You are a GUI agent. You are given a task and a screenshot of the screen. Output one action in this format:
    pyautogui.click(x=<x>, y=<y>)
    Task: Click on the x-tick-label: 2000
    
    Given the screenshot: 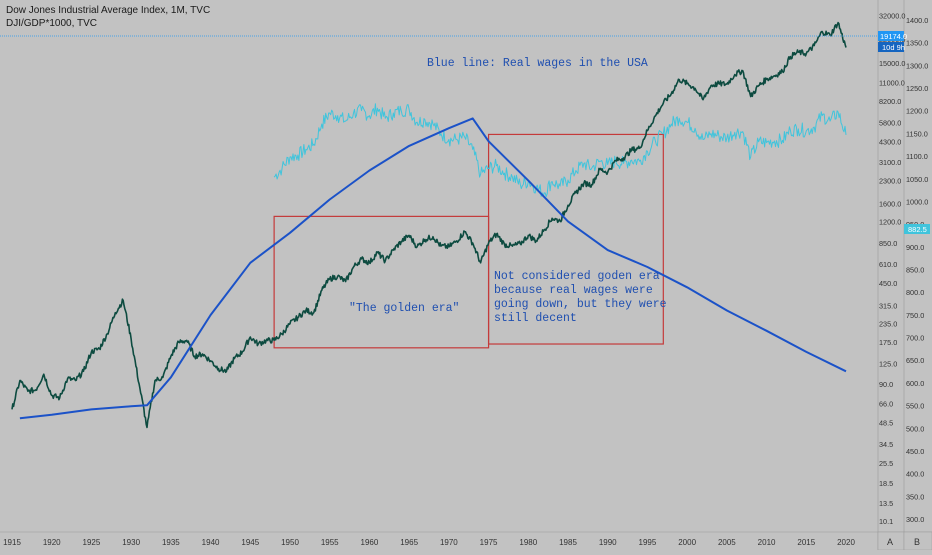 What is the action you would take?
    pyautogui.click(x=687, y=542)
    